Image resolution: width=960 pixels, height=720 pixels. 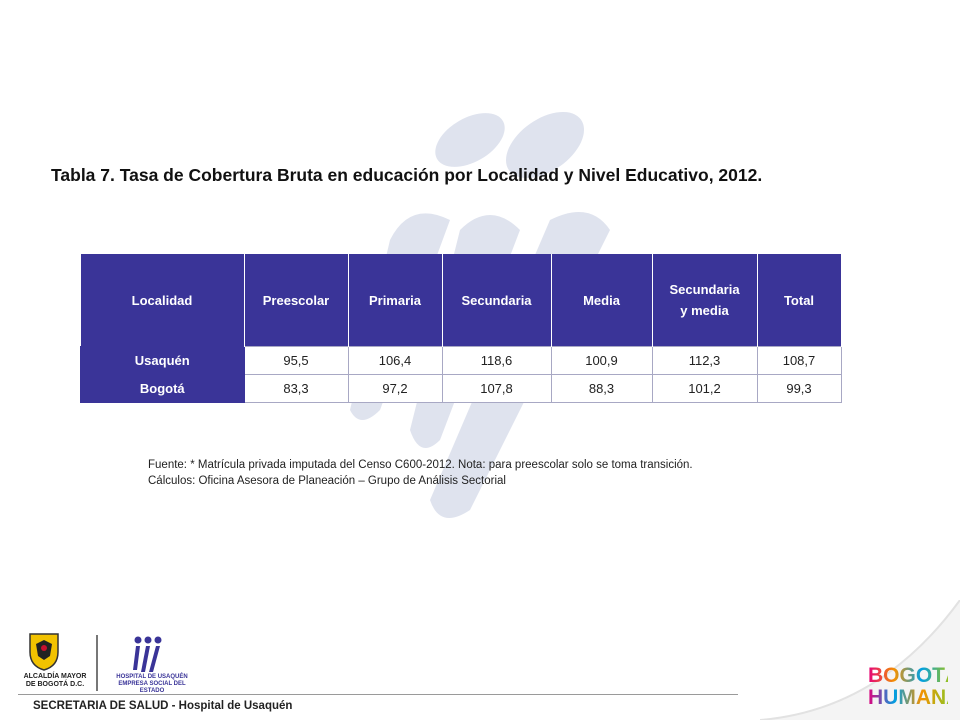 What do you see at coordinates (44, 652) in the screenshot?
I see `crest-icon` at bounding box center [44, 652].